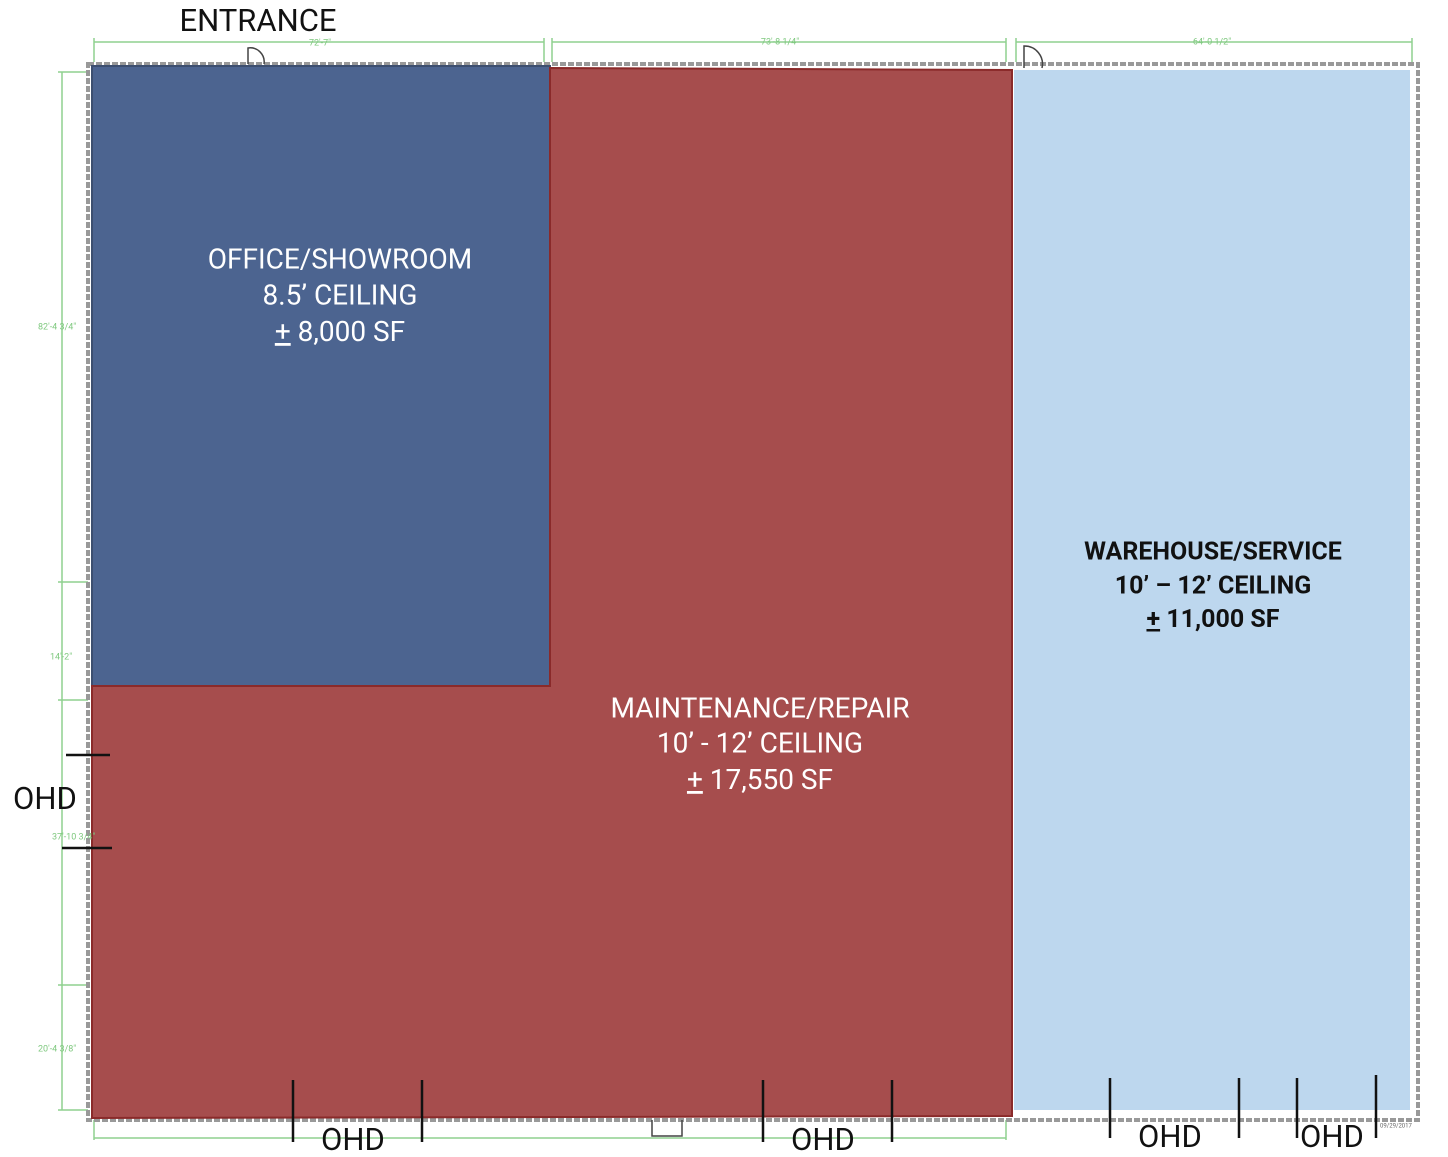 This screenshot has height=1157, width=1448. What do you see at coordinates (759, 707) in the screenshot?
I see `room-name: MAINTENANCE/REPAIR` at bounding box center [759, 707].